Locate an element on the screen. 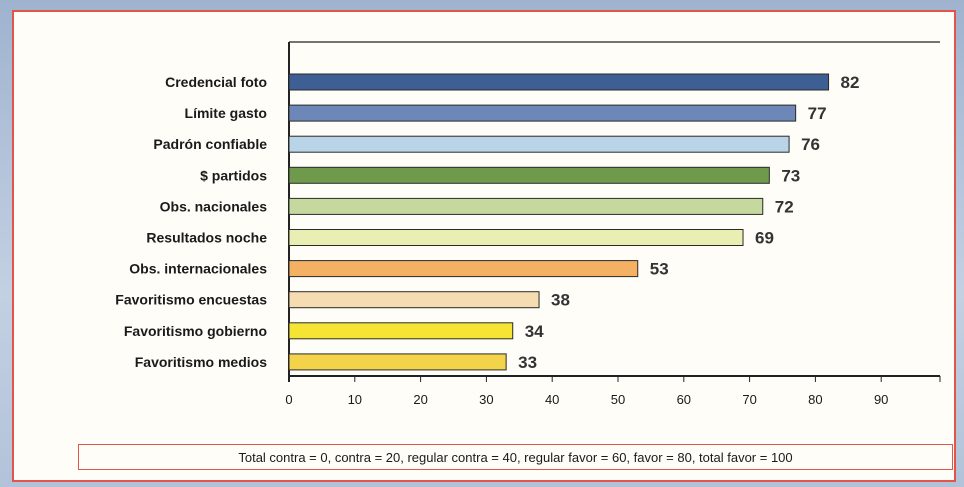  x-axis: 0 10 20 30 40 50 60 70 80 90 is located at coordinates (613, 391).